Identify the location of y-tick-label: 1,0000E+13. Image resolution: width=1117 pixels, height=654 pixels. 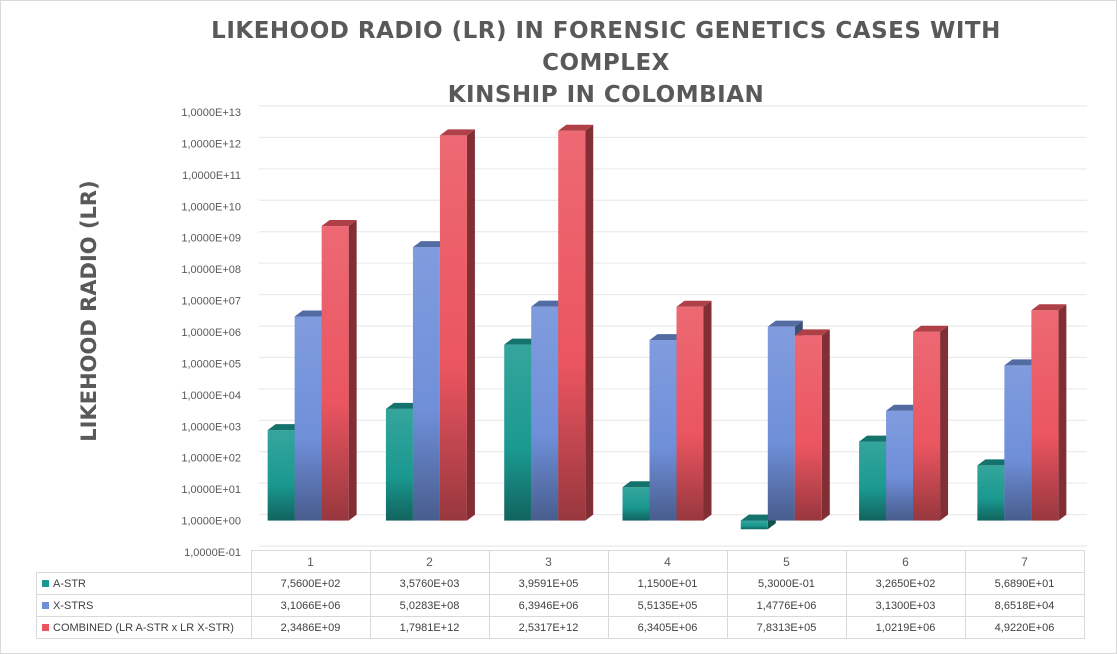
(211, 113).